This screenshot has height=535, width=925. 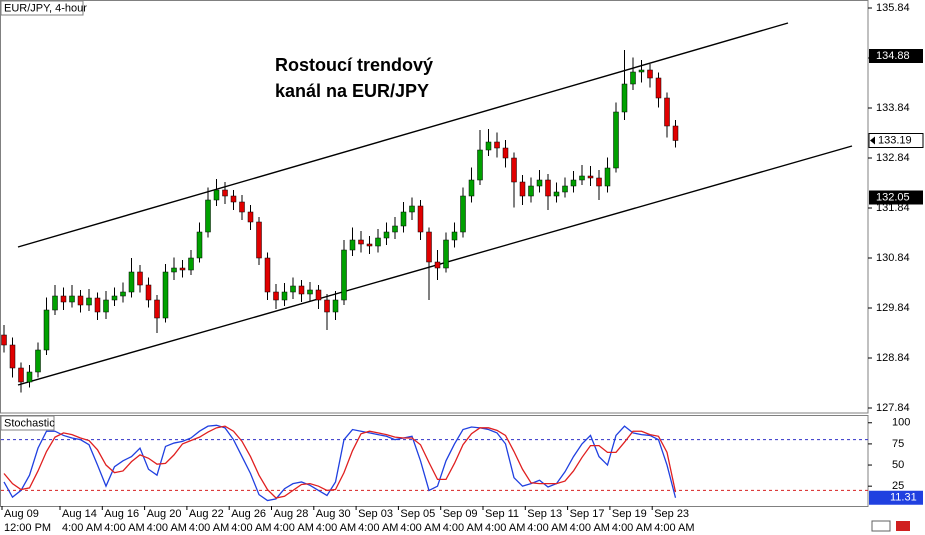 I want to click on current-price-box, so click(x=896, y=140).